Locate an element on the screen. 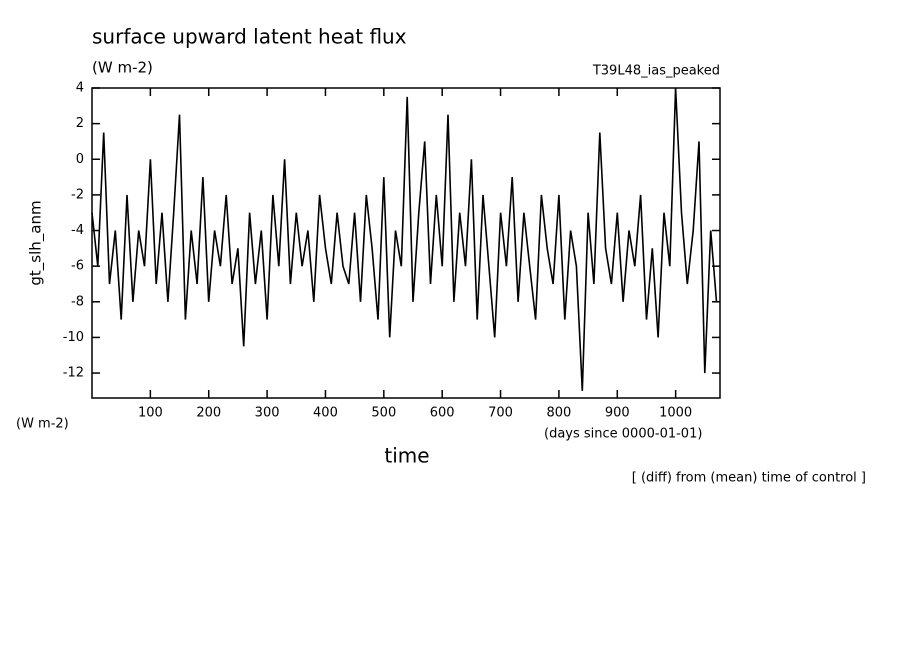  x-tick-label: 200 is located at coordinates (208, 413).